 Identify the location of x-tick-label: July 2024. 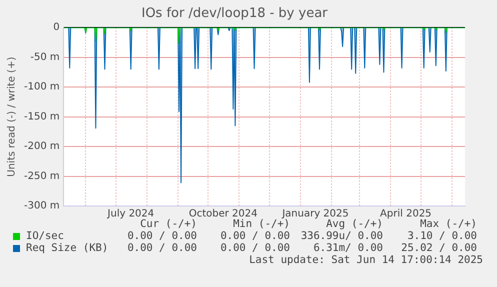
(130, 214).